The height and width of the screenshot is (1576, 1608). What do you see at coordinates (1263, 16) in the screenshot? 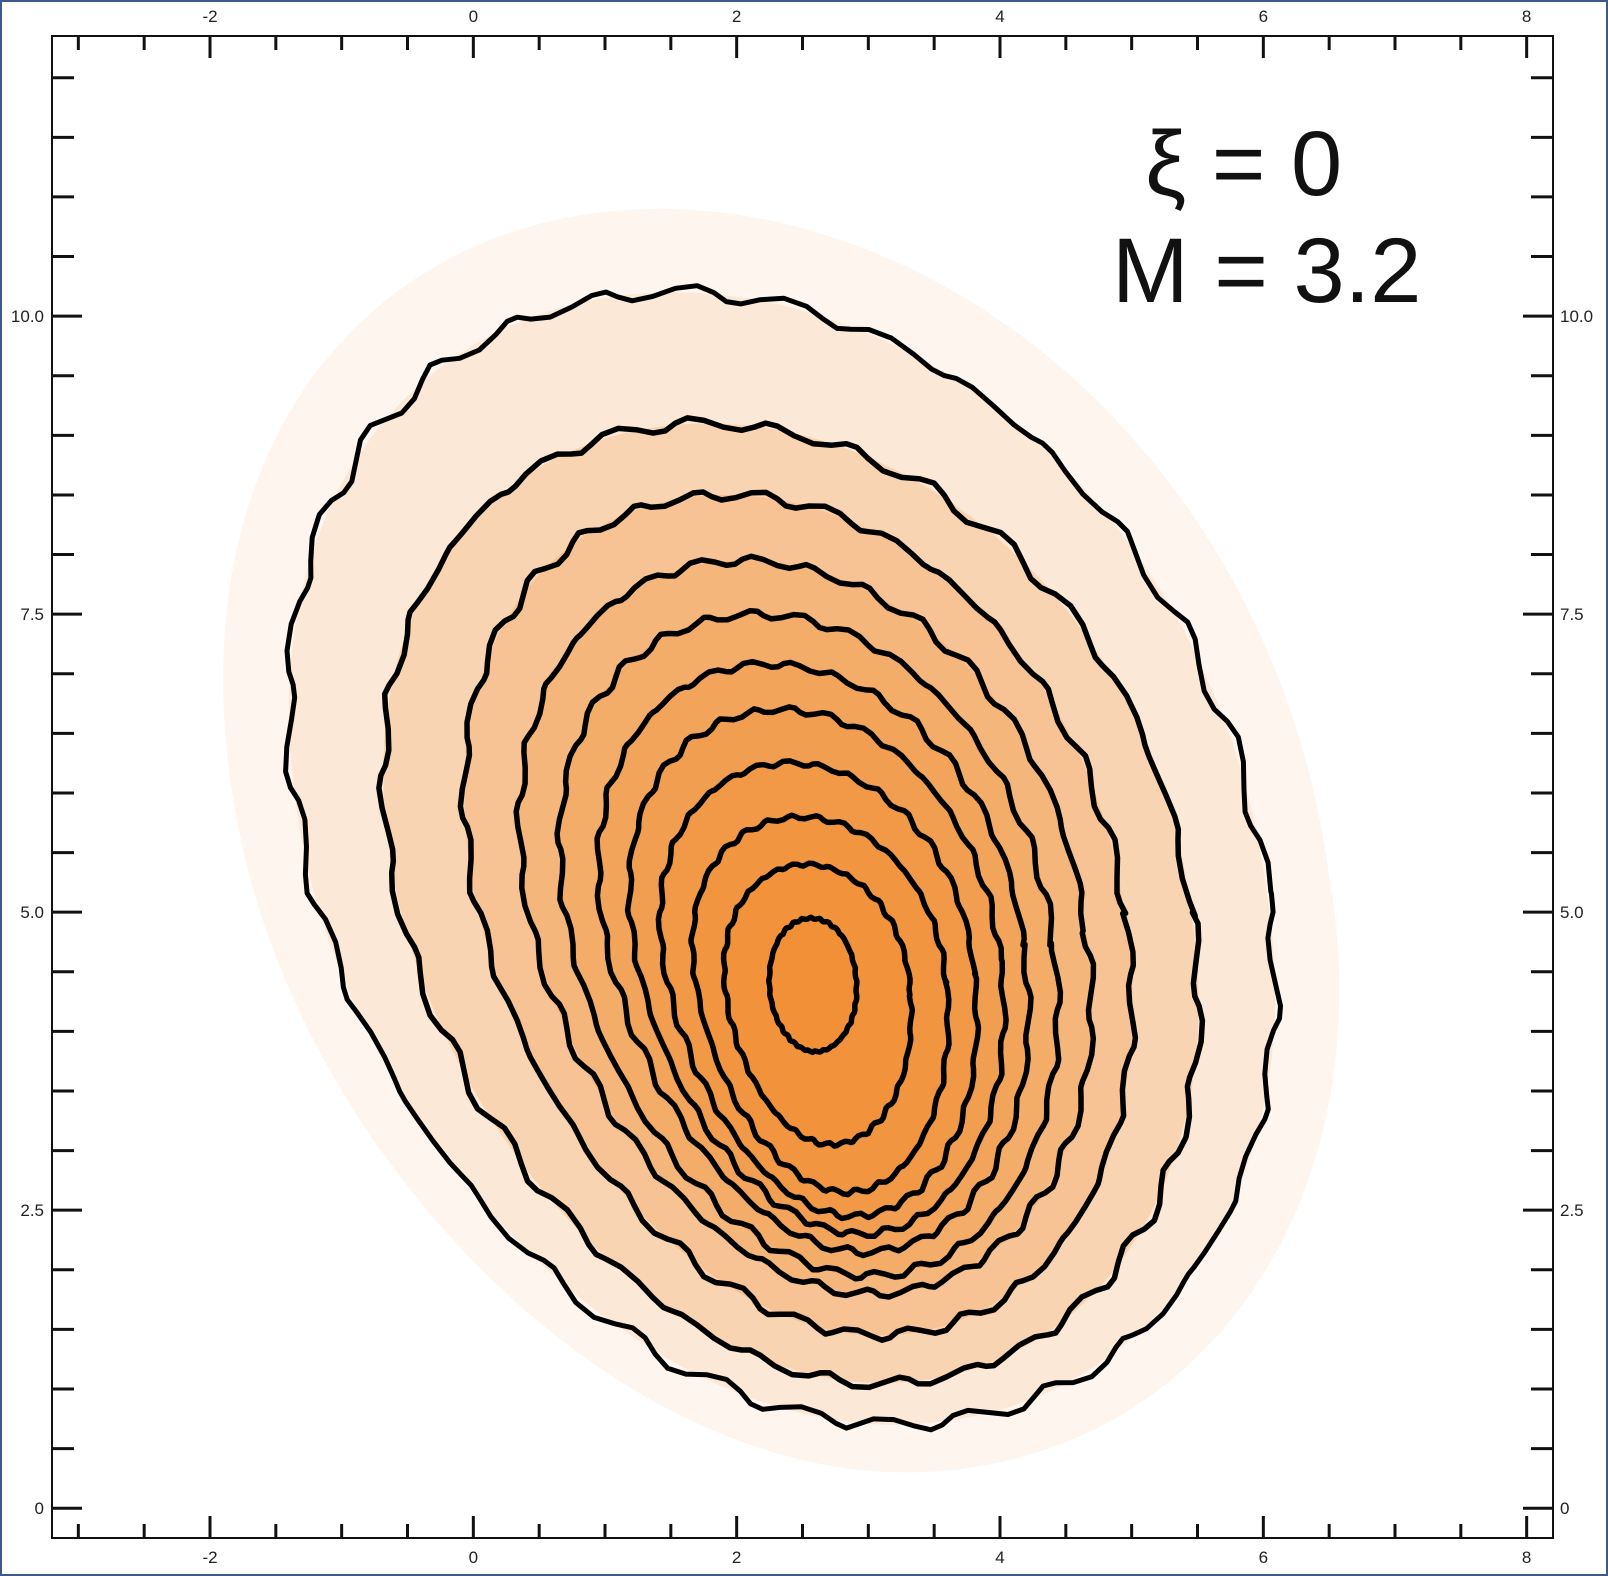
I see `x-tick-label-top: 6` at bounding box center [1263, 16].